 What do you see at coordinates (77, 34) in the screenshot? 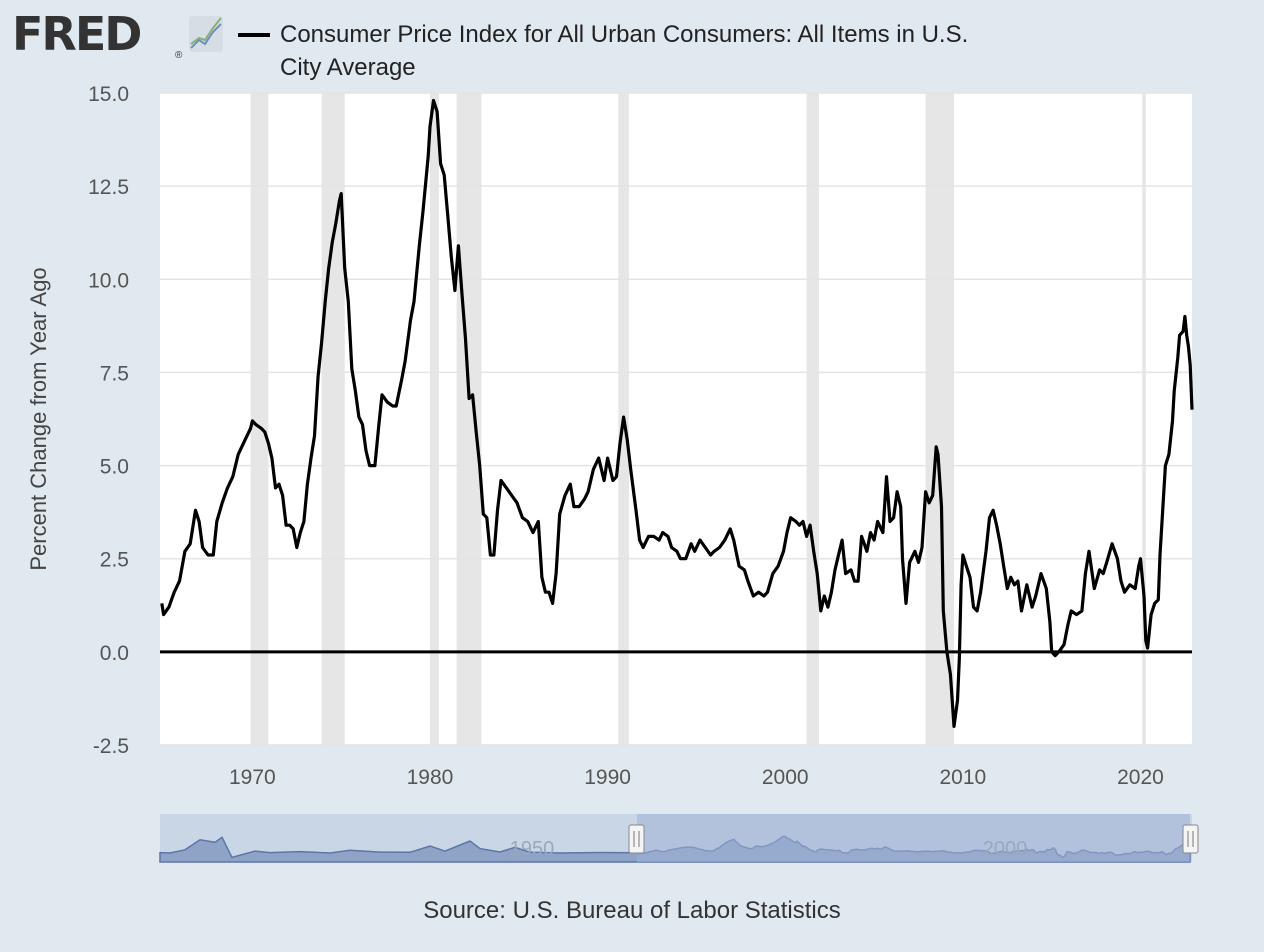
I see `fred-logo-text: FRED` at bounding box center [77, 34].